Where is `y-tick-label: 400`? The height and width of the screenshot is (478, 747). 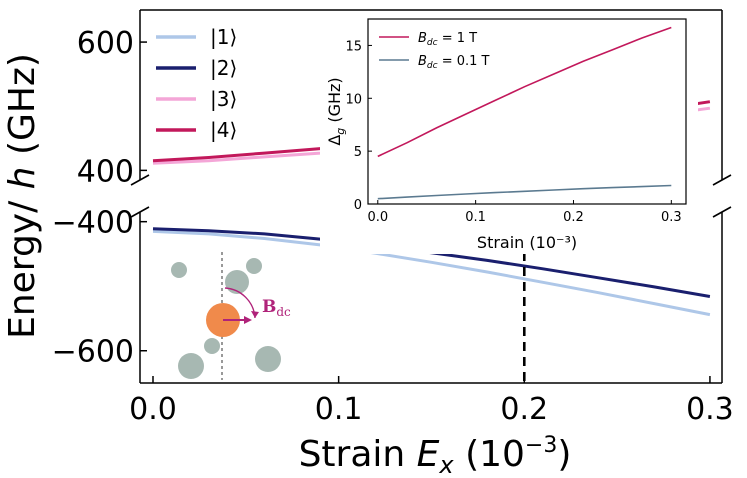
y-tick-label: 400 is located at coordinates (105, 171).